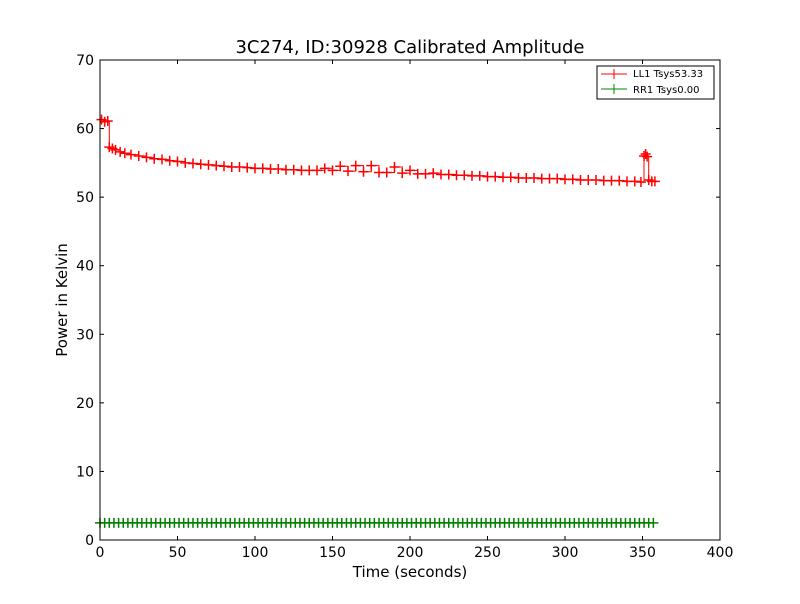 The width and height of the screenshot is (800, 604). I want to click on legend-marker-ll1, so click(614, 74).